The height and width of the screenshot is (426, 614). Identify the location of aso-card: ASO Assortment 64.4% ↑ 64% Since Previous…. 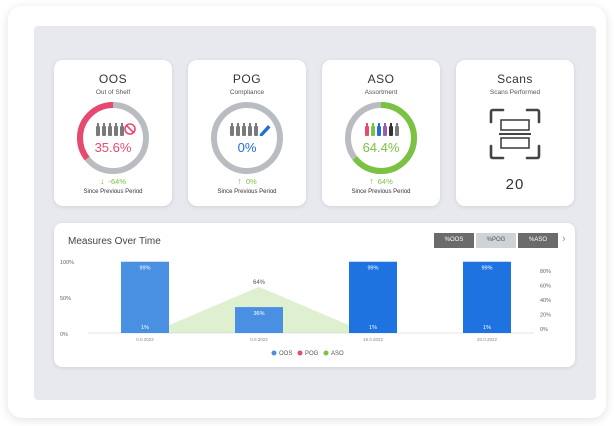
(381, 133).